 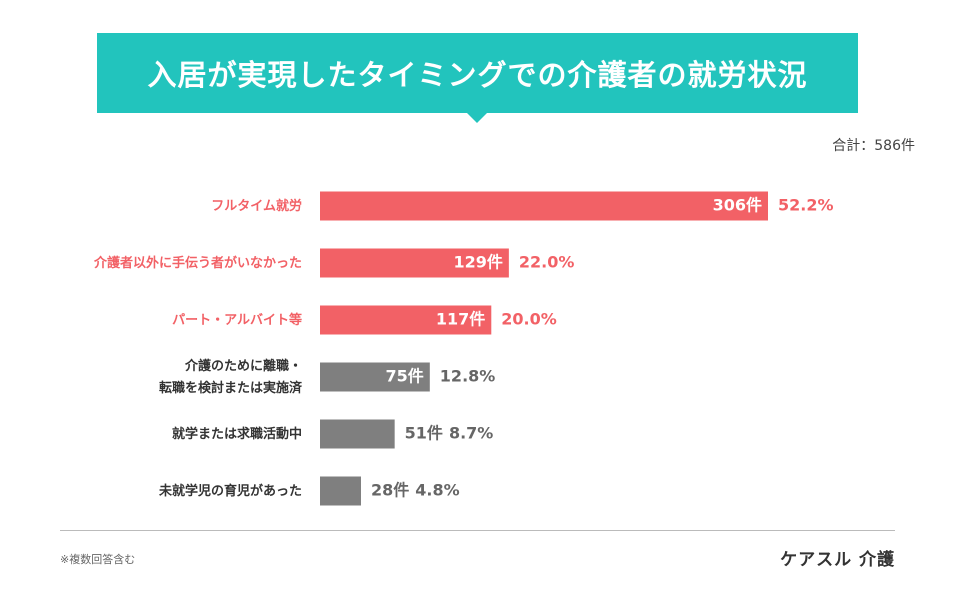 I want to click on category-label: 介護のために離職・転職を検討または実施済, so click(x=231, y=377).